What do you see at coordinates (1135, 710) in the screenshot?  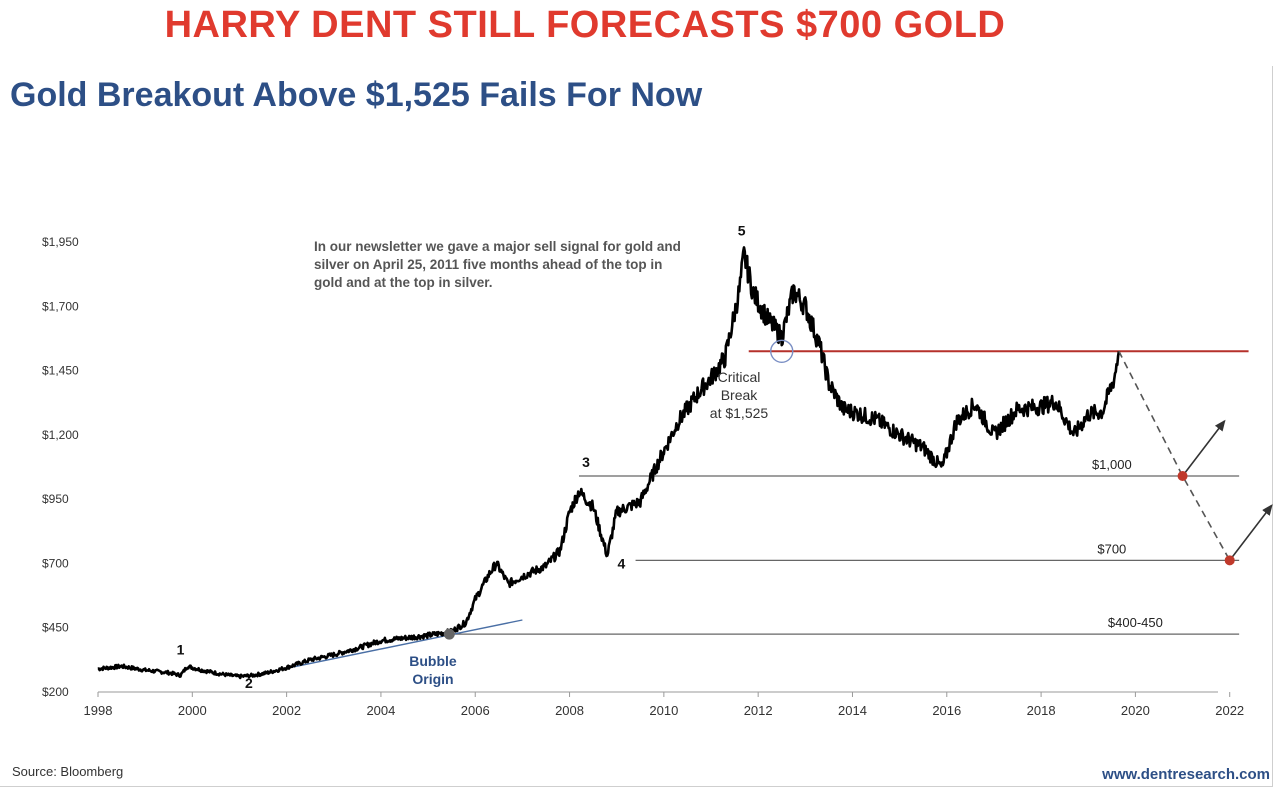 I see `x-tick-label: 2020` at bounding box center [1135, 710].